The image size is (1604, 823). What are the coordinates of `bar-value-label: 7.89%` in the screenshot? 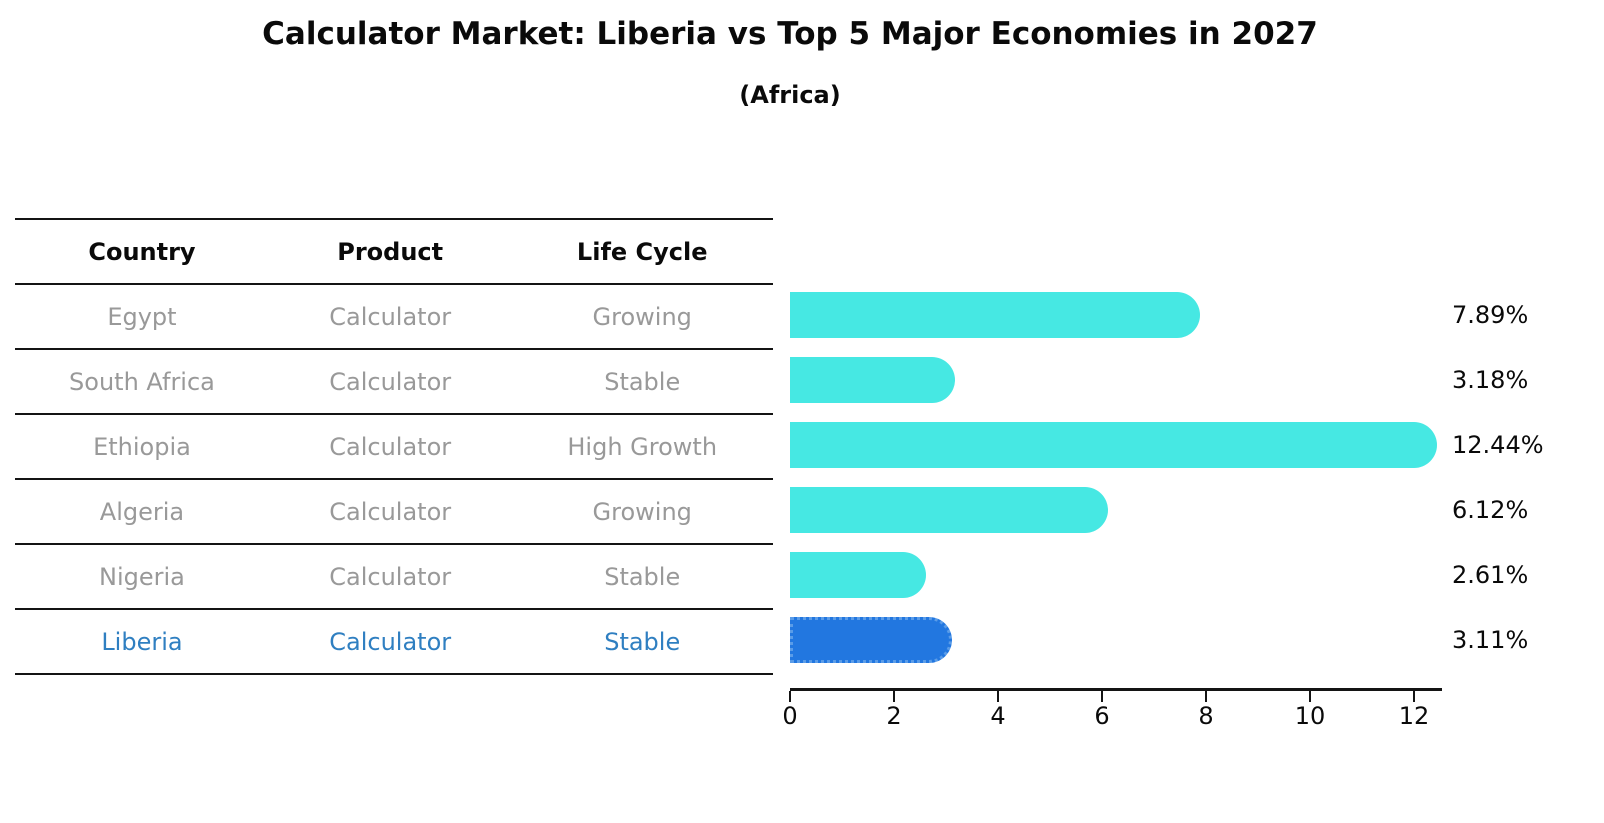 It's located at (1490, 315).